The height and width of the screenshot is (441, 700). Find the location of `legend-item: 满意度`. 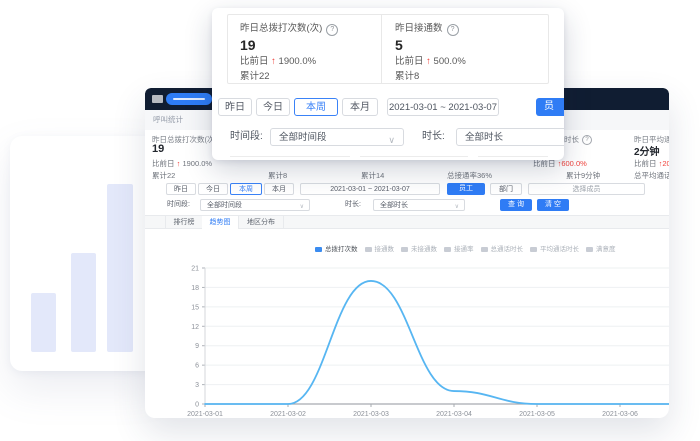

legend-item: 满意度 is located at coordinates (601, 249).